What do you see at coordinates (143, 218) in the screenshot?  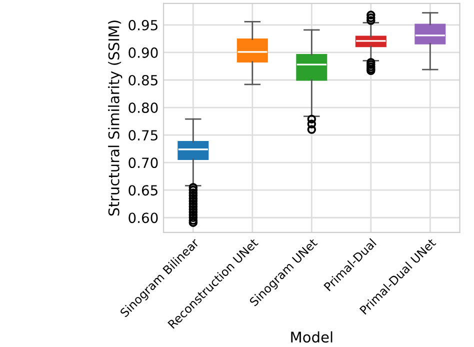 I see `y-tick-label: 0.60` at bounding box center [143, 218].